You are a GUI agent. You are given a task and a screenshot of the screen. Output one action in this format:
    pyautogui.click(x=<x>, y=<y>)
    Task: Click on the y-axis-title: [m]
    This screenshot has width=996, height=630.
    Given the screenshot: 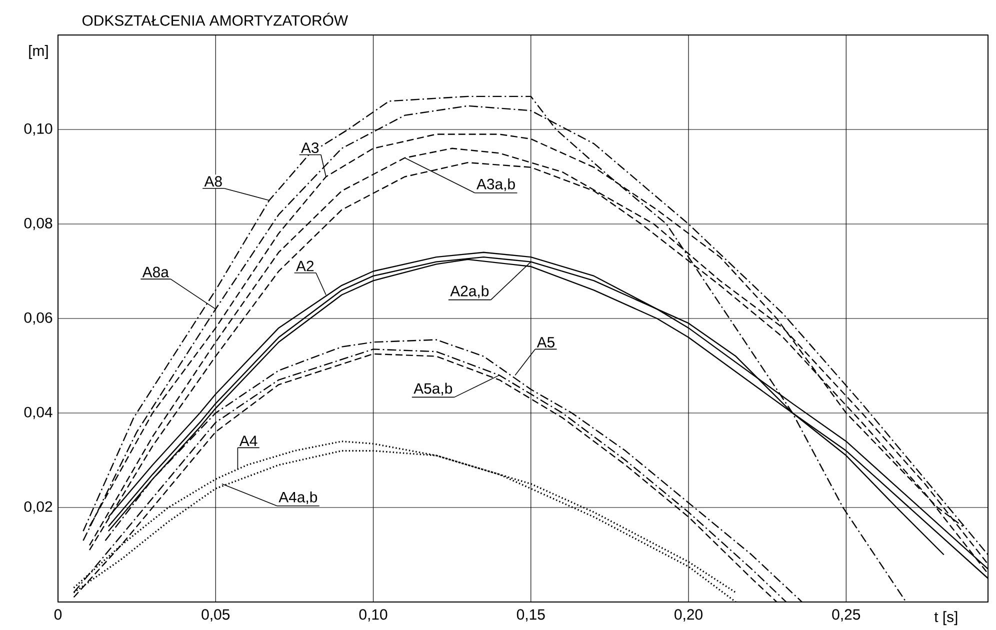 What is the action you would take?
    pyautogui.click(x=38, y=52)
    